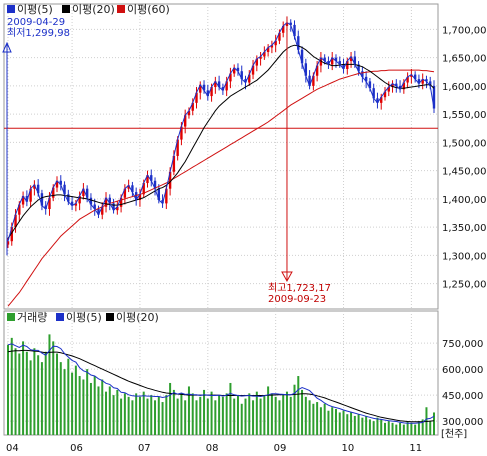 The width and height of the screenshot is (487, 456). I want to click on x-tick-label: 07, so click(144, 448).